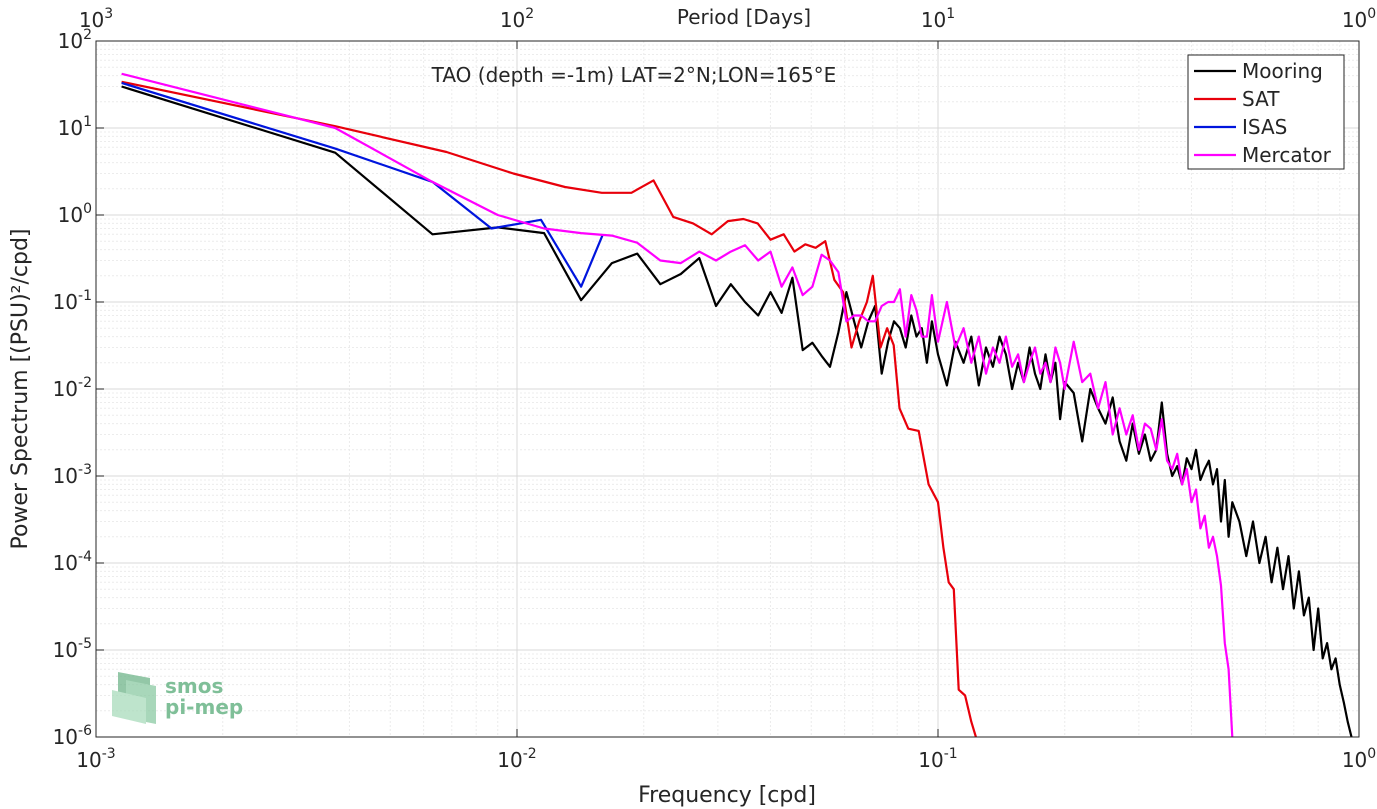 The image size is (1377, 809). Describe the element at coordinates (1359, 759) in the screenshot. I see `x-tick-label: 10⁰` at that location.